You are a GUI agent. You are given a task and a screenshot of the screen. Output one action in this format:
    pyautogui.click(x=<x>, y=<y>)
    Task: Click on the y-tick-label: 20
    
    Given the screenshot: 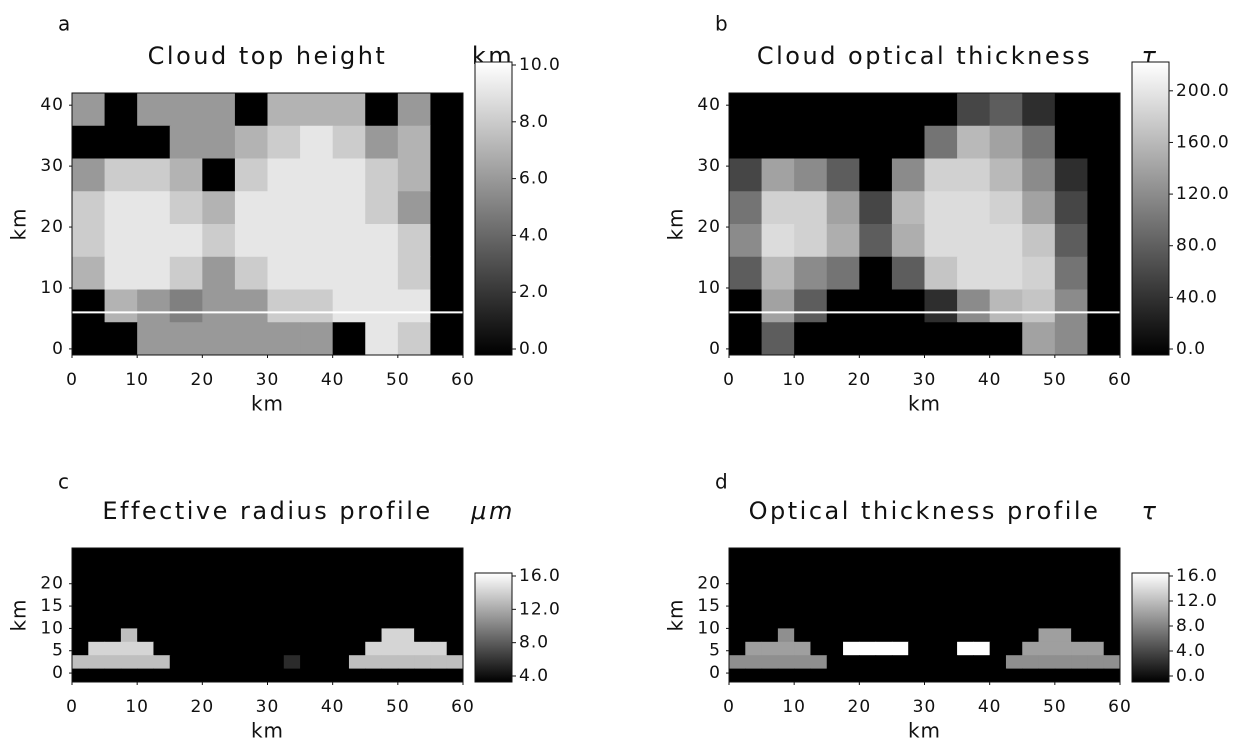 What is the action you would take?
    pyautogui.click(x=52, y=227)
    